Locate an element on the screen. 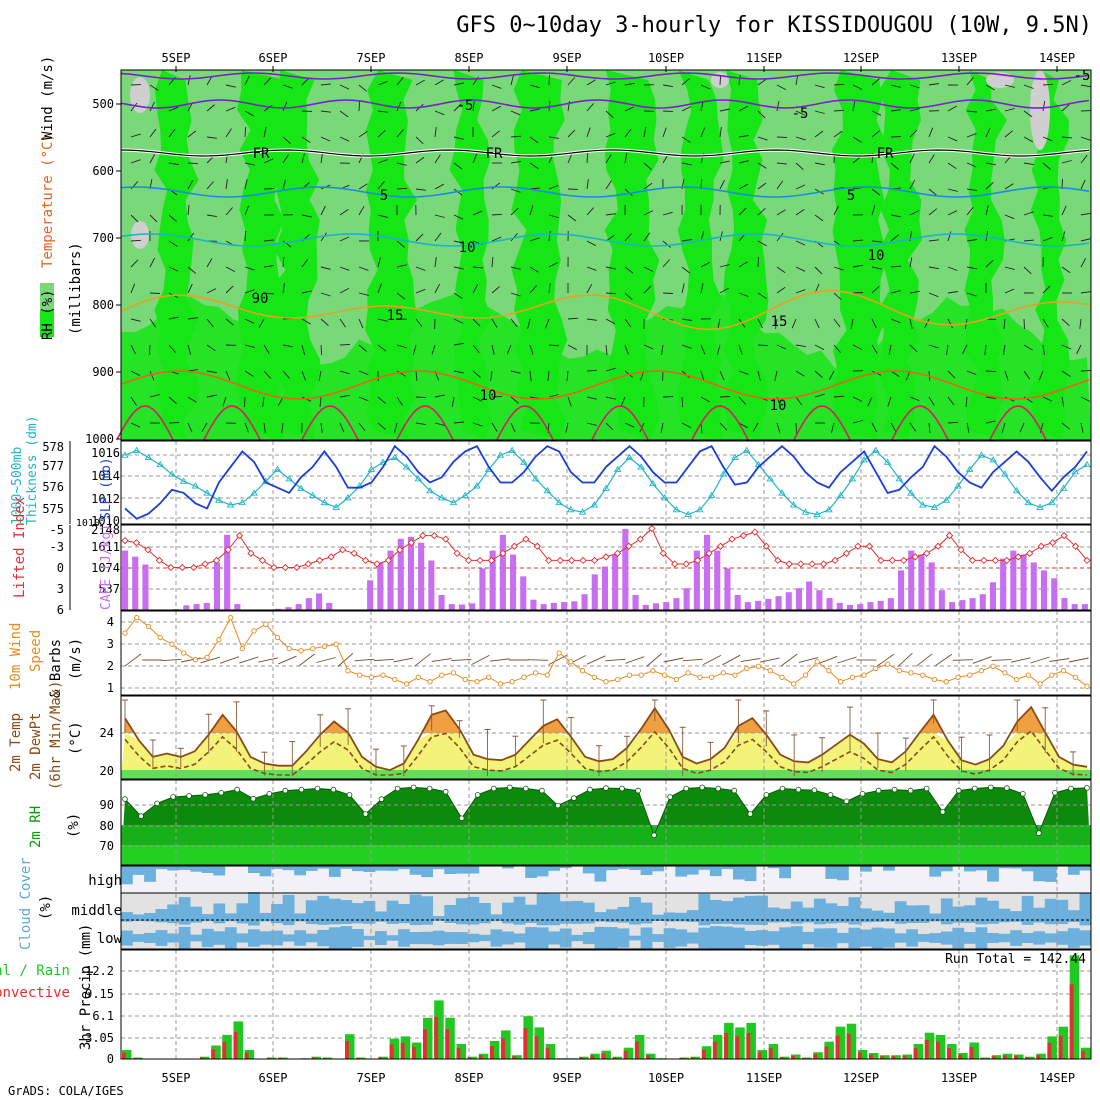 The image size is (1100, 1100). warm-contour is located at coordinates (425, 422).